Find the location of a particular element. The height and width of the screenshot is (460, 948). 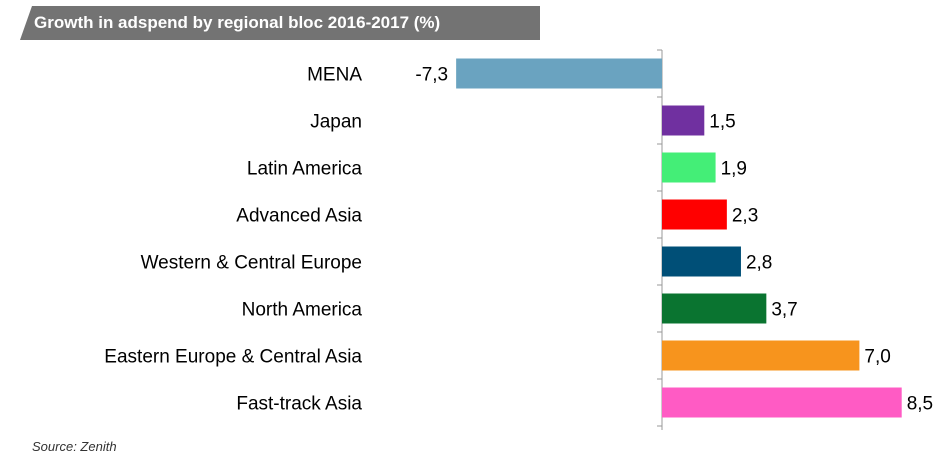

data-label: 2,8 is located at coordinates (759, 263).